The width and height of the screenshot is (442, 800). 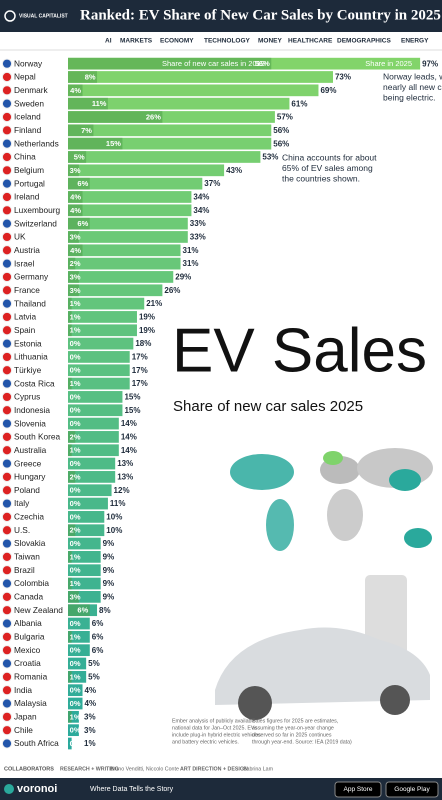 What do you see at coordinates (114, 530) in the screenshot?
I see `value-label: 10%` at bounding box center [114, 530].